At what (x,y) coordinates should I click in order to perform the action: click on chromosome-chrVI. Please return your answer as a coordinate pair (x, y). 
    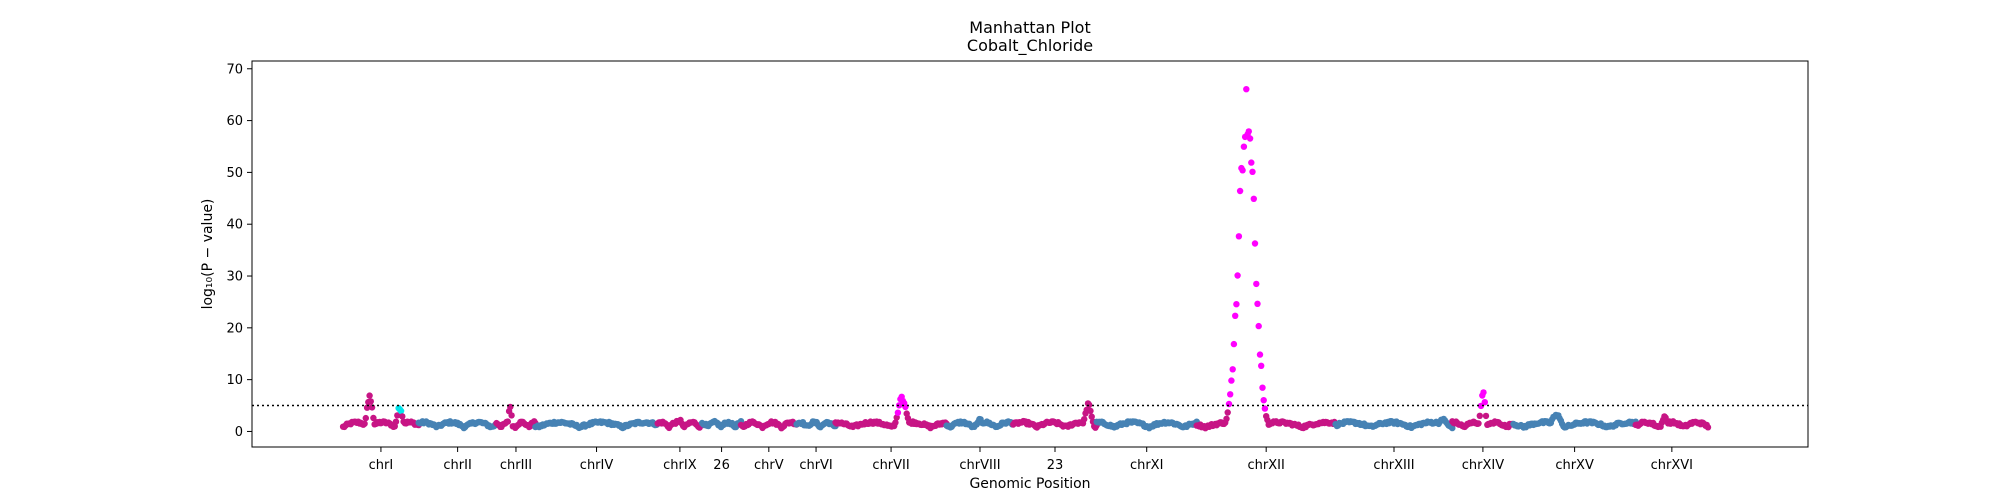
    Looking at the image, I should click on (816, 424).